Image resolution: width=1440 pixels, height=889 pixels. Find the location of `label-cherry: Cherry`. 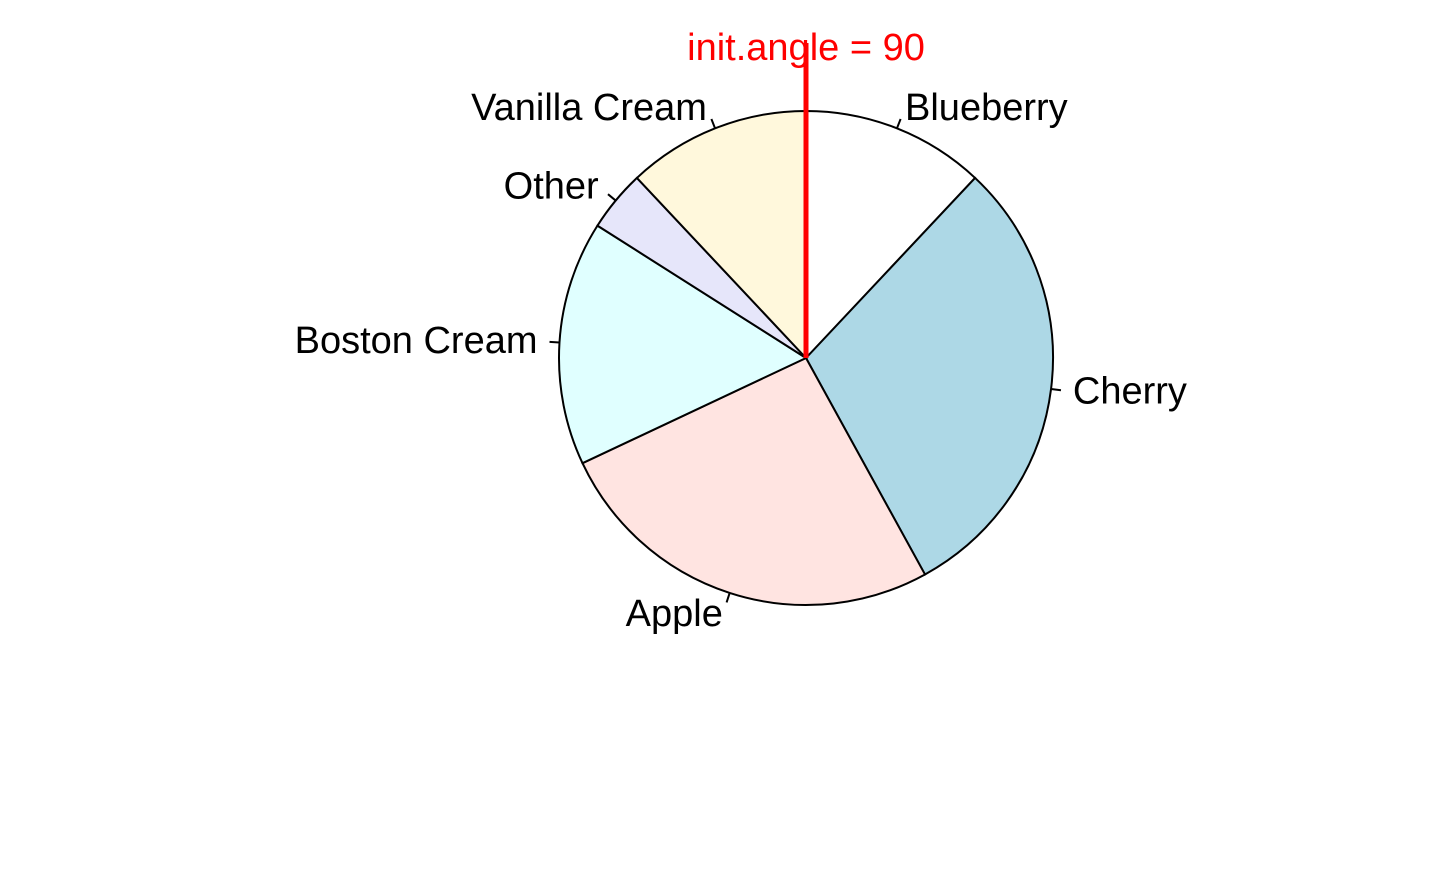

label-cherry: Cherry is located at coordinates (1130, 392).